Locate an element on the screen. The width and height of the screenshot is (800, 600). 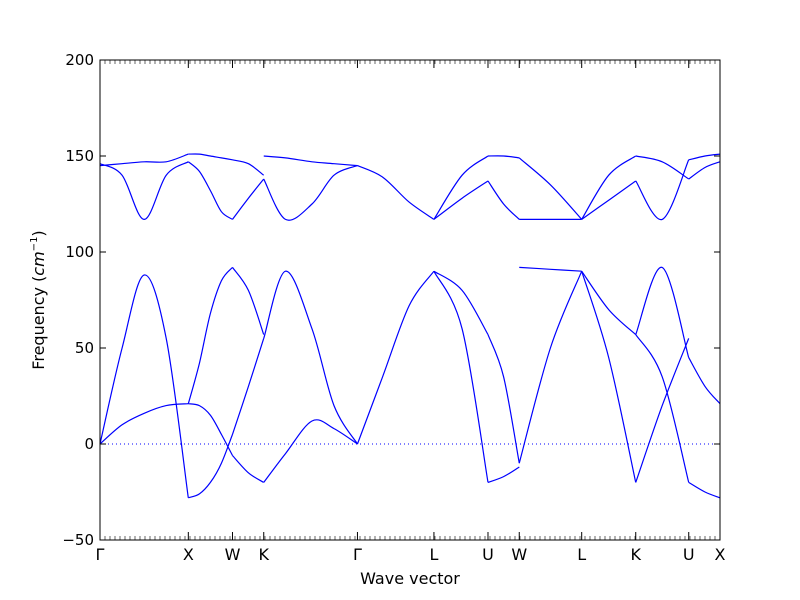
y-axis-label-unit: cm is located at coordinates (38, 263).